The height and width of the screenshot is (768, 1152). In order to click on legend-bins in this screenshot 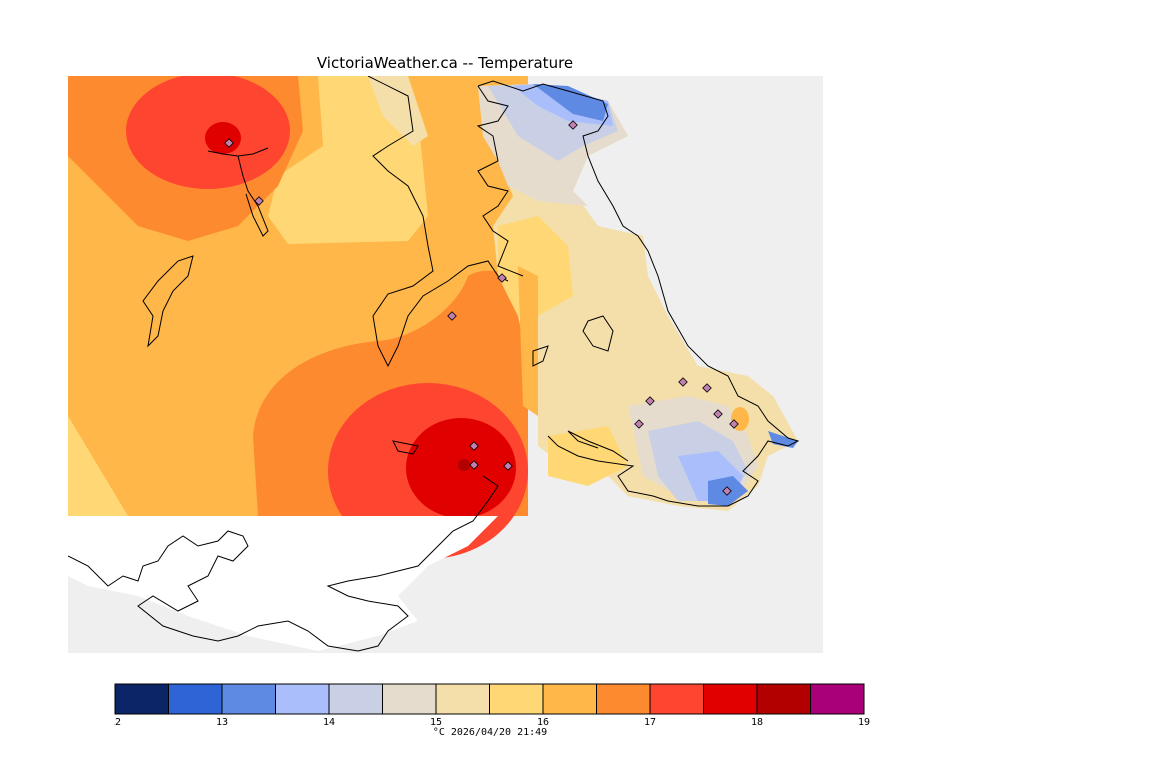, I will do `click(489, 699)`.